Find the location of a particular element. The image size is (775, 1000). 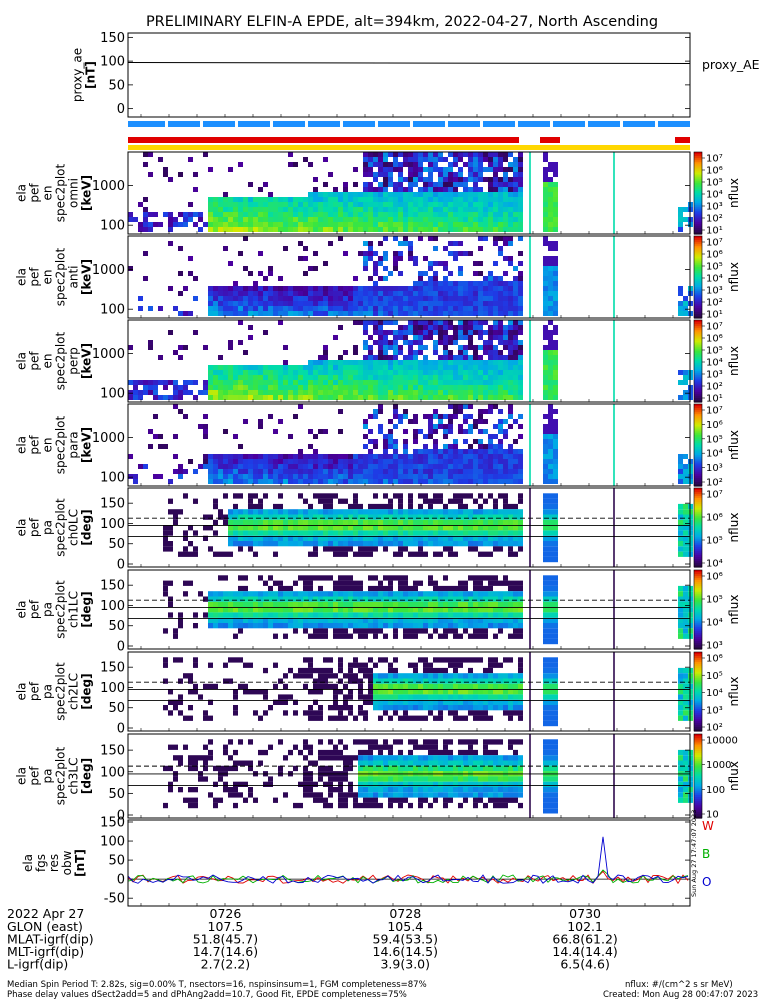

ylabel-line: proxy_ae is located at coordinates (78, 75).